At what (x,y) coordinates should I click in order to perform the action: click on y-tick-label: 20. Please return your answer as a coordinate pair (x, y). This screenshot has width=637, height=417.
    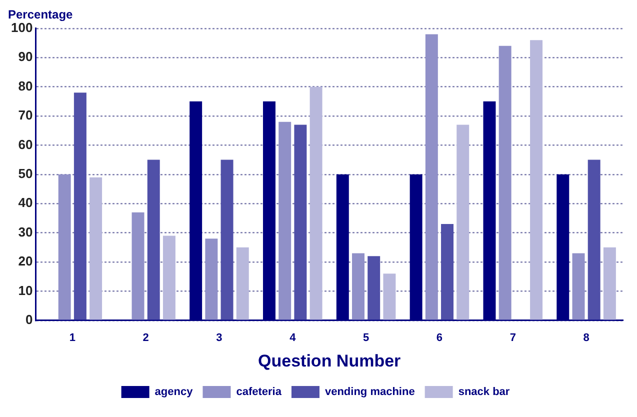
    Looking at the image, I should click on (25, 261).